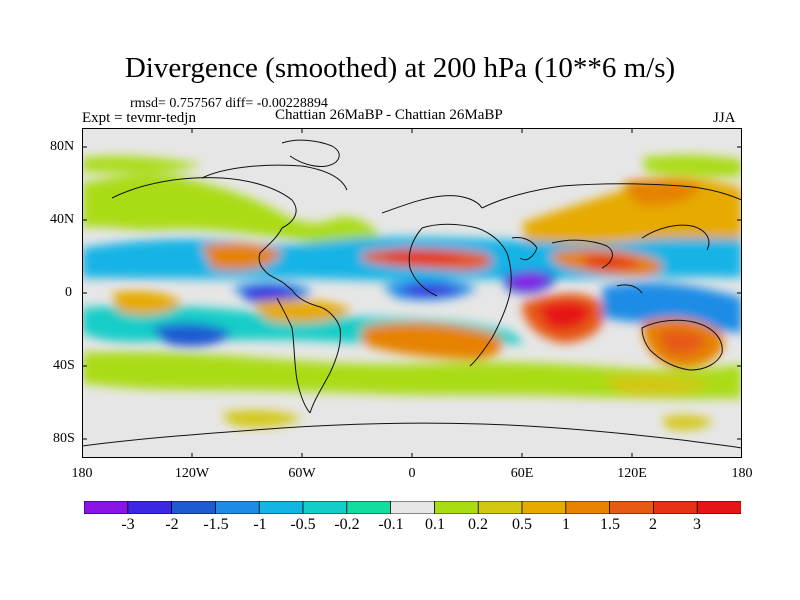  I want to click on season-label: JJA, so click(724, 118).